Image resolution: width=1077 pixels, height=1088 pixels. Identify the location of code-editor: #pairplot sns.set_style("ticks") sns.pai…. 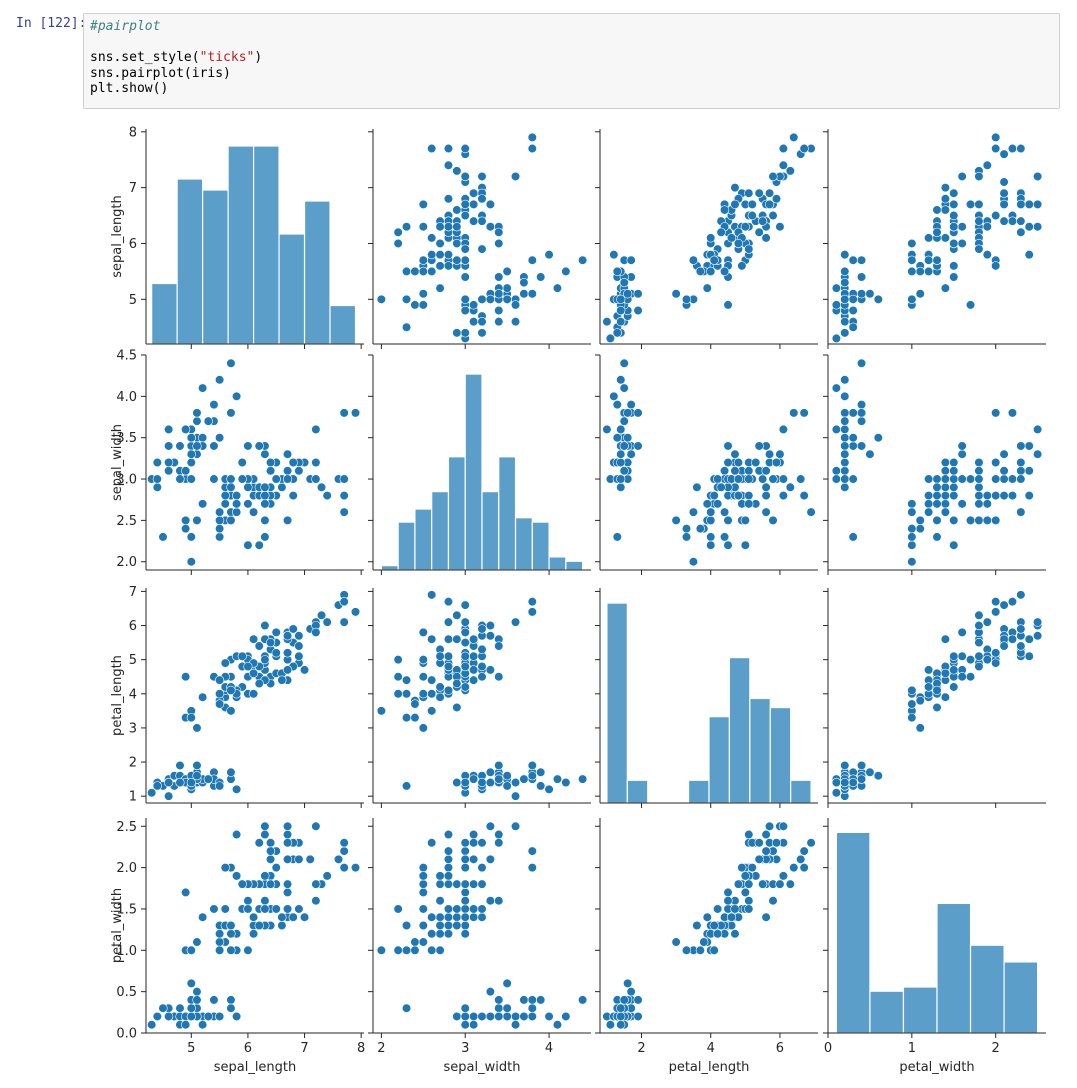
(176, 58).